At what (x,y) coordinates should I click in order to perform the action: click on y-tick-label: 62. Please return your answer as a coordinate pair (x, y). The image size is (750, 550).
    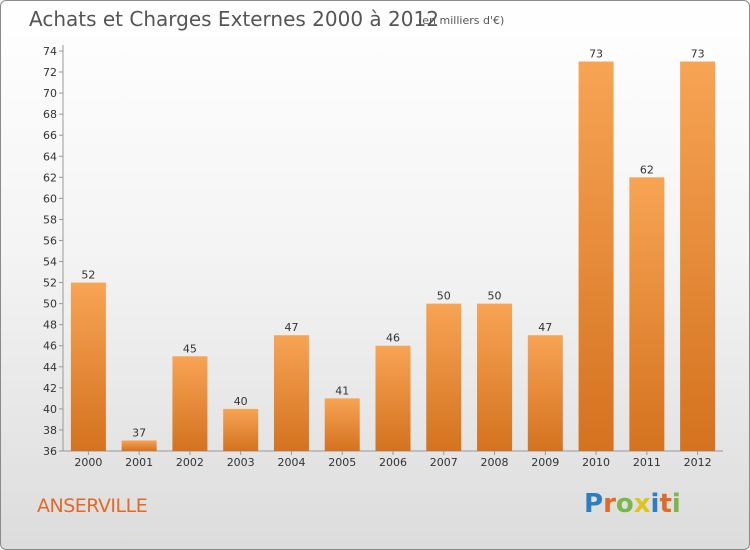
    Looking at the image, I should click on (50, 177).